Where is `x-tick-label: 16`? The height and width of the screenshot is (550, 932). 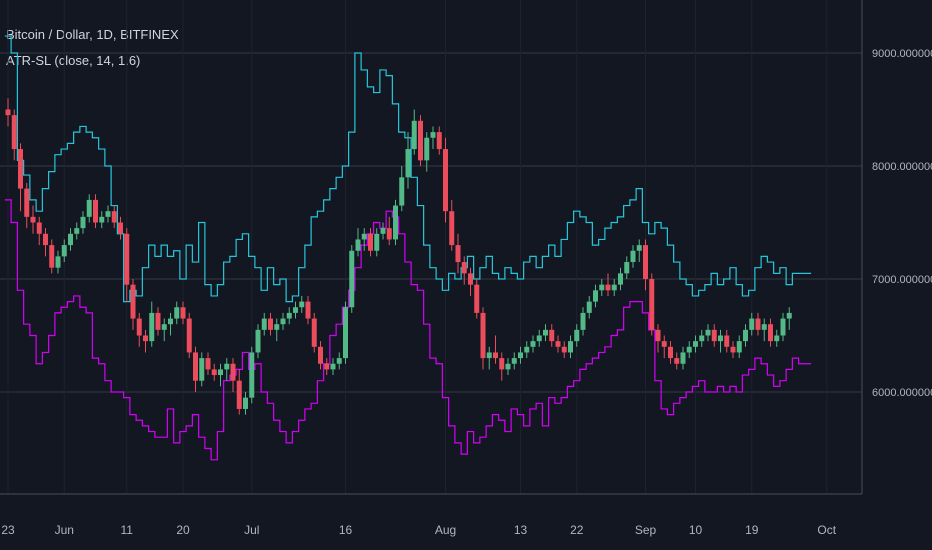
x-tick-label: 16 is located at coordinates (346, 530).